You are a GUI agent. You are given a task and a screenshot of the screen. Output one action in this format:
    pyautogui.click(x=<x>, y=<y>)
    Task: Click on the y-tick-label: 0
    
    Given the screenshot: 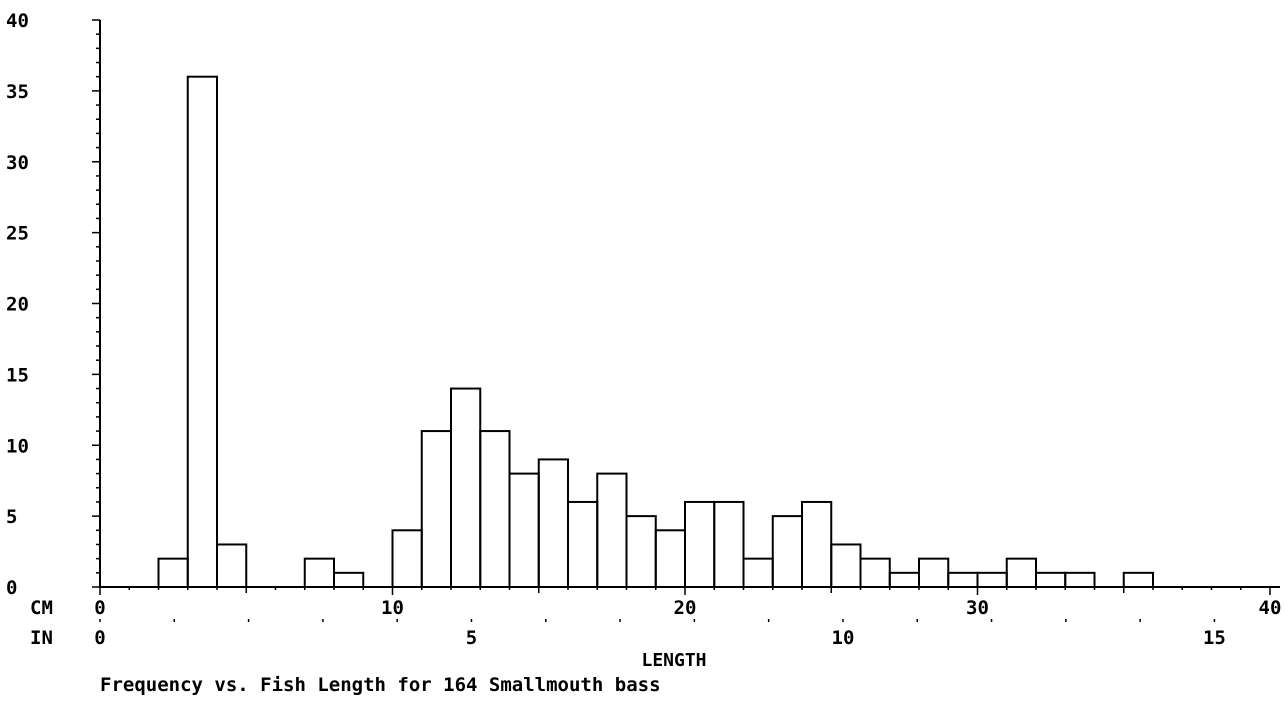 What is the action you would take?
    pyautogui.click(x=11, y=588)
    